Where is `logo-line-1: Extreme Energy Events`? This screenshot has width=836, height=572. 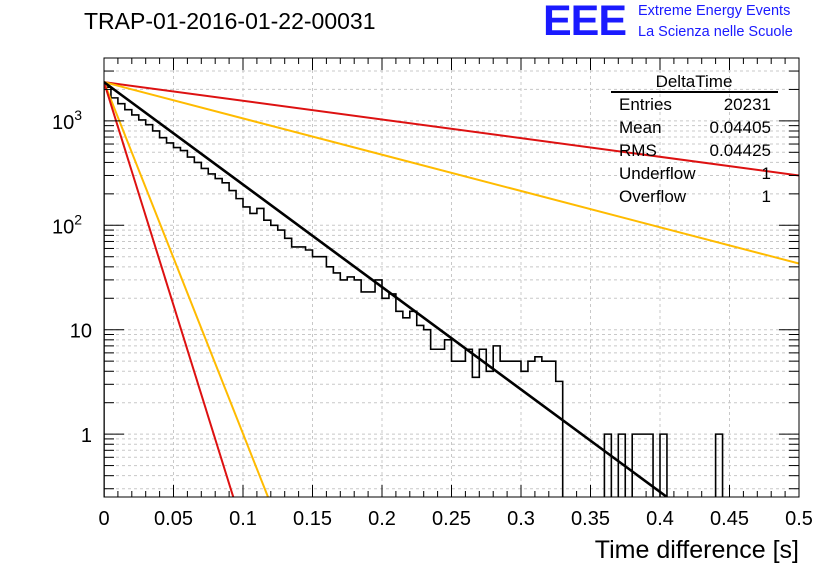
logo-line-1: Extreme Energy Events is located at coordinates (714, 11).